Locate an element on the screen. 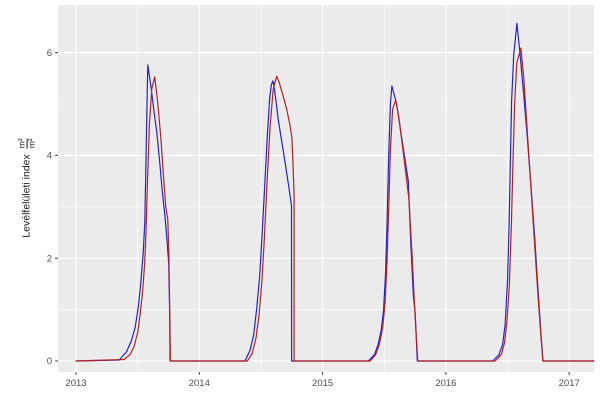 The width and height of the screenshot is (600, 400). x-tick-label: 2014 is located at coordinates (199, 383).